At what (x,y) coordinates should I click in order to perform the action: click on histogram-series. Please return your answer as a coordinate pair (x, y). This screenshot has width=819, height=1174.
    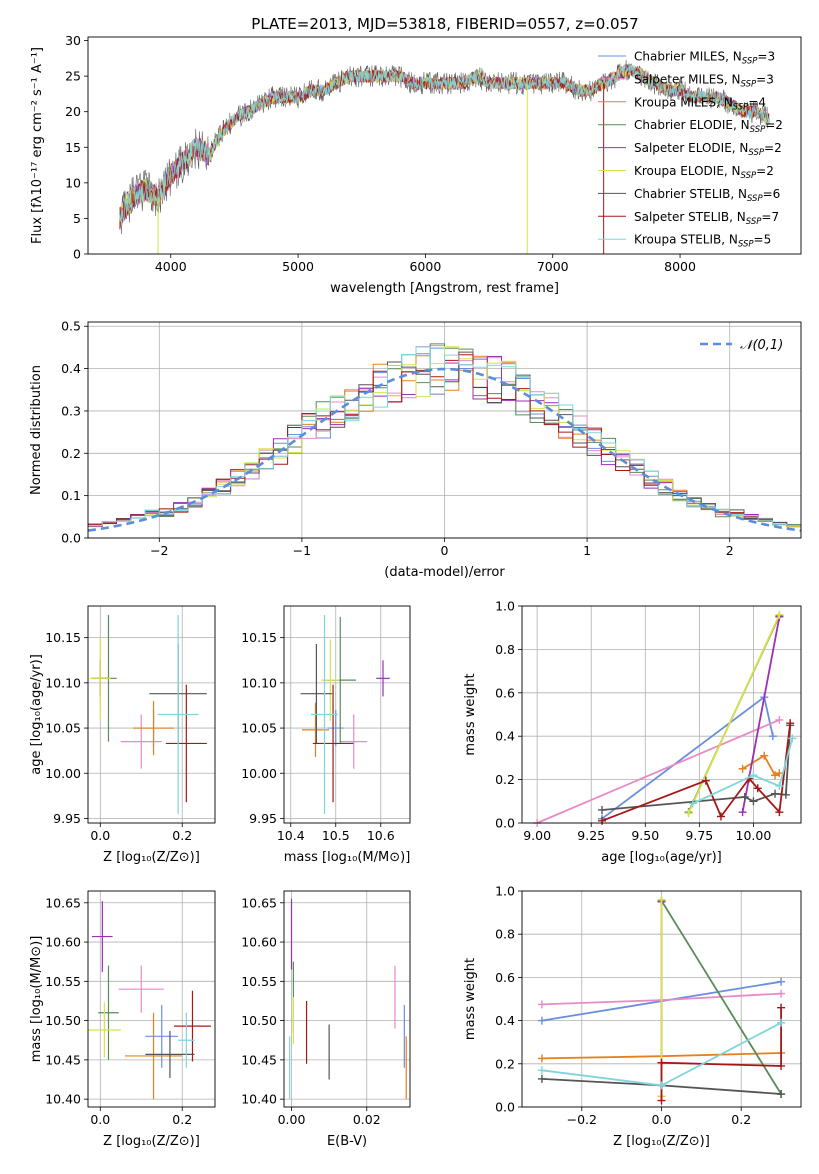
    Looking at the image, I should click on (444, 442).